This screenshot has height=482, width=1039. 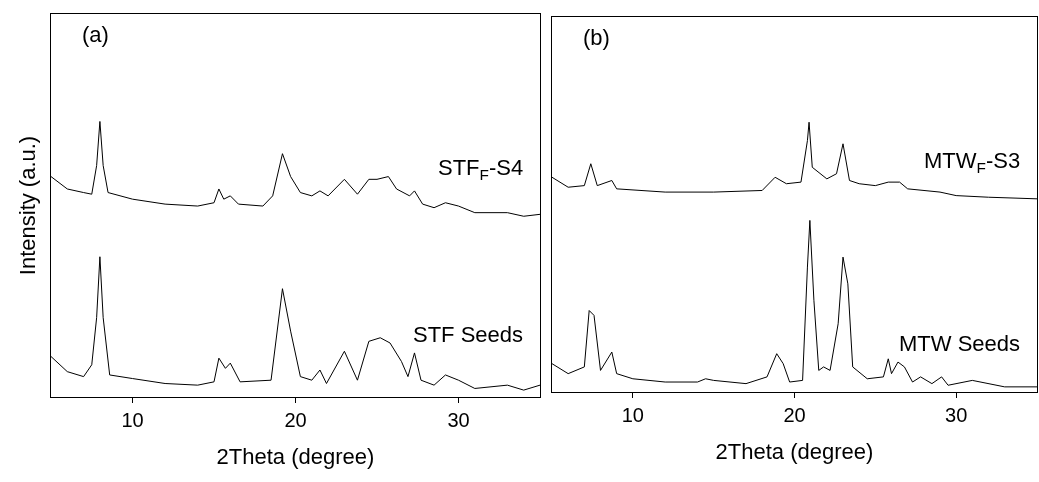 I want to click on series-label: MTW Seeds, so click(x=960, y=343).